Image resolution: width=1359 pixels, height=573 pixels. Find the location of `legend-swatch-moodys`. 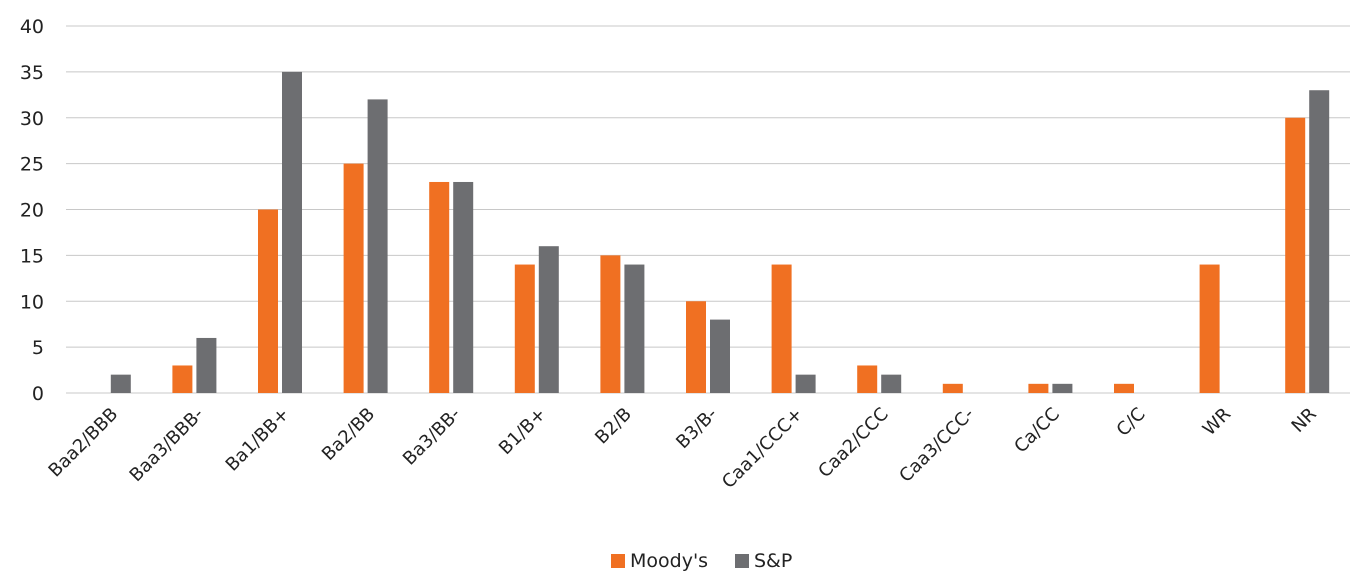

legend-swatch-moodys is located at coordinates (618, 561).